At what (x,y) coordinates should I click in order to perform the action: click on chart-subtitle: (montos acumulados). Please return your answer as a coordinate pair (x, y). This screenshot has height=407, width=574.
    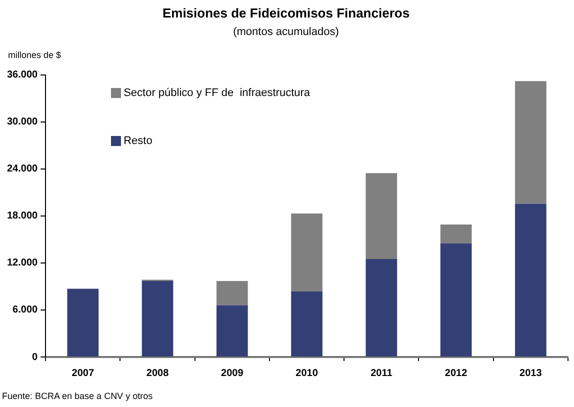
    Looking at the image, I should click on (286, 32).